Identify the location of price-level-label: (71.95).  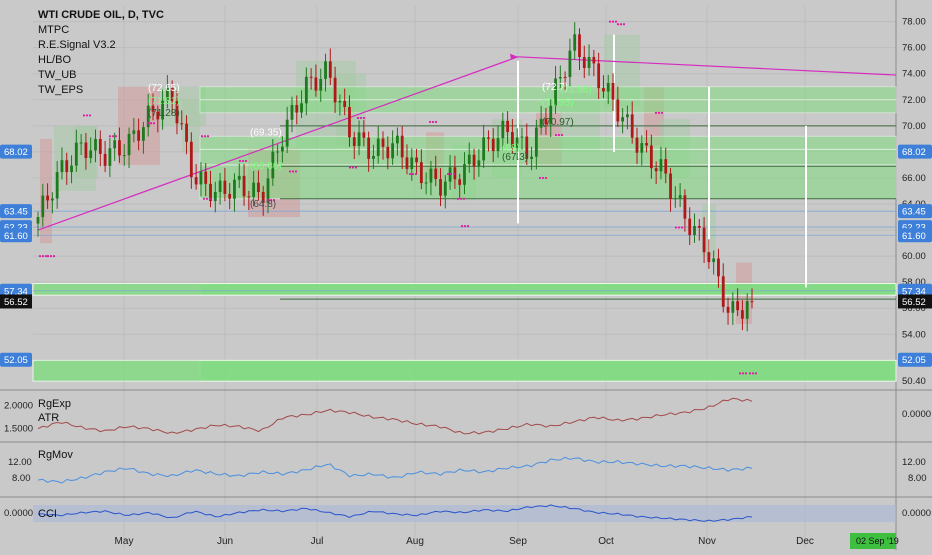
(558, 102).